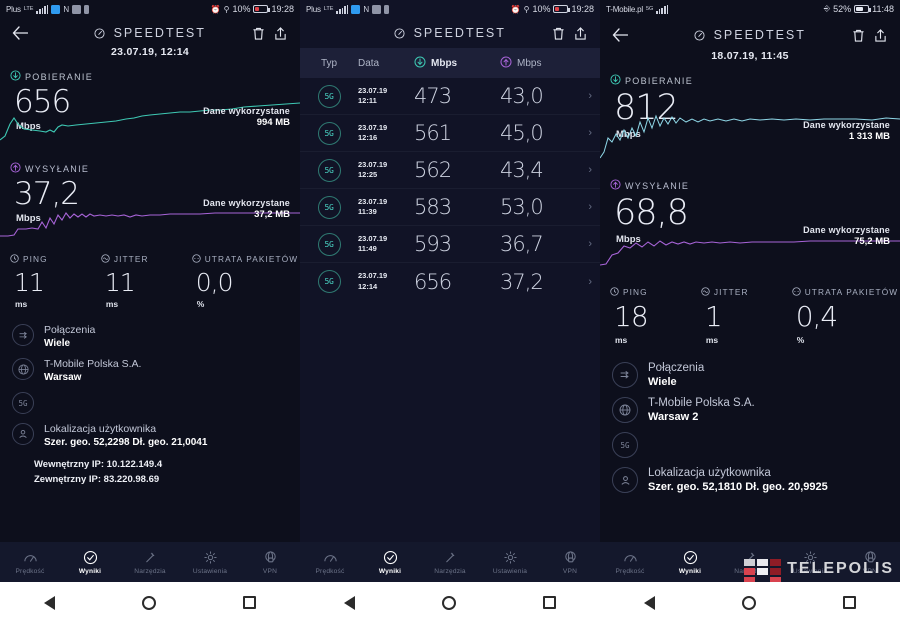 This screenshot has height=623, width=900. Describe the element at coordinates (659, 81) in the screenshot. I see `download-label: POBIERANIE` at that location.